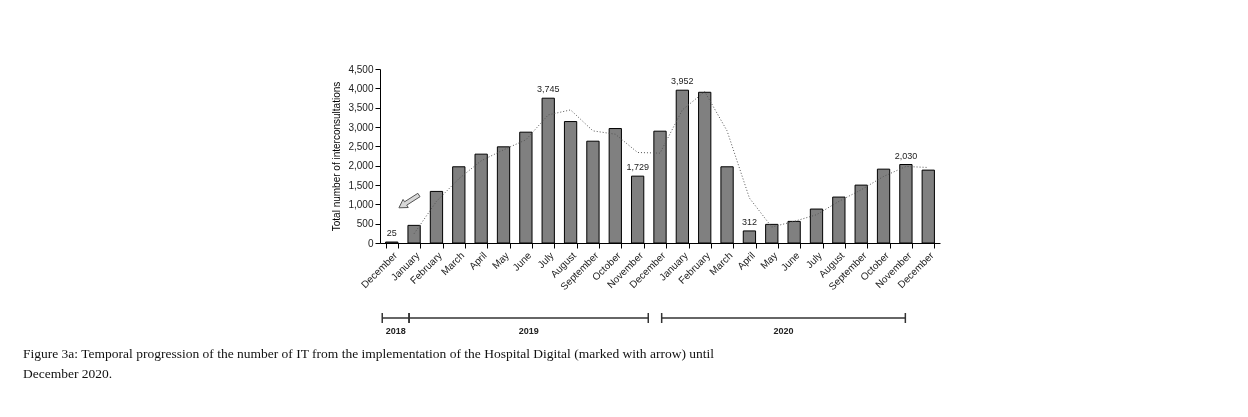 The image size is (1248, 417). What do you see at coordinates (365, 224) in the screenshot?
I see `y-tick-label: 500` at bounding box center [365, 224].